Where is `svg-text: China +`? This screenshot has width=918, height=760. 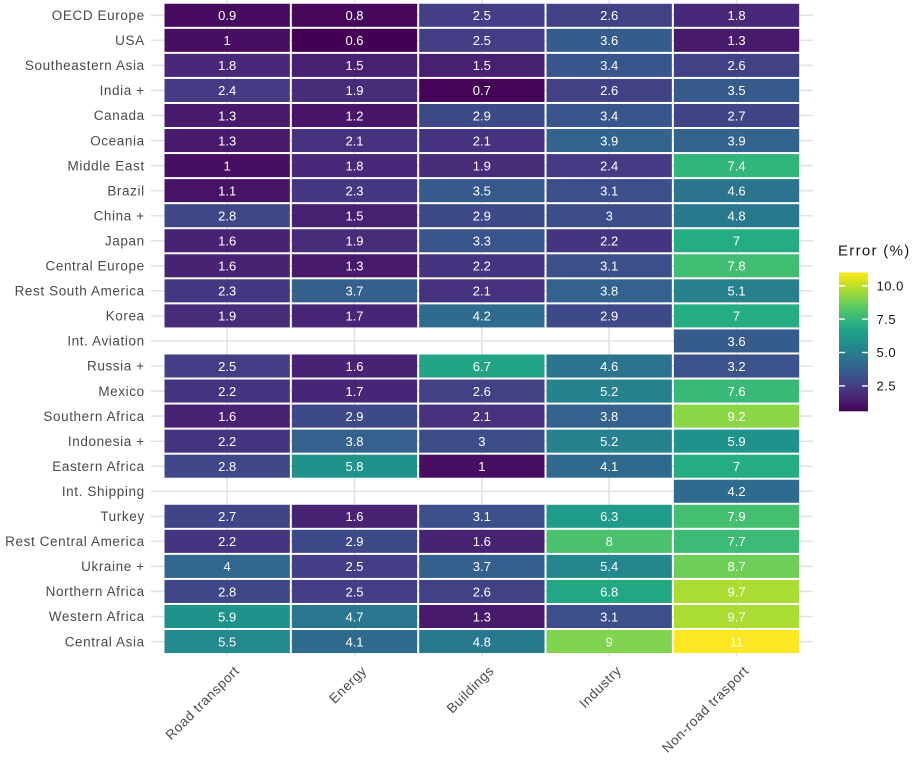
svg-text: China + is located at coordinates (119, 215).